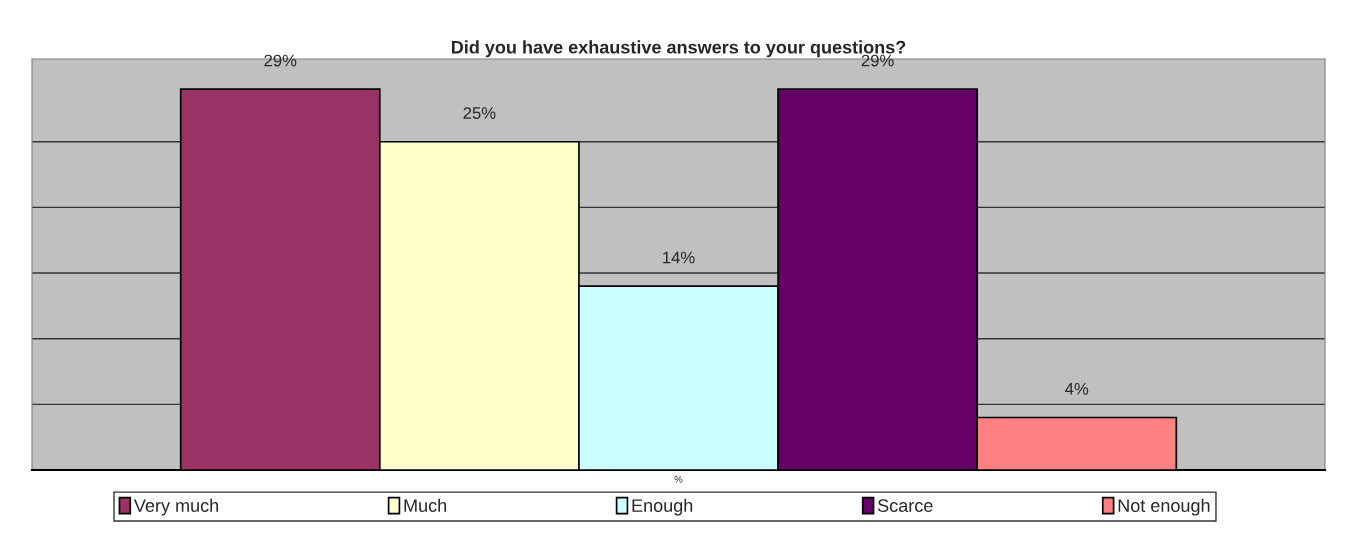  I want to click on x-axis-title: %, so click(678, 479).